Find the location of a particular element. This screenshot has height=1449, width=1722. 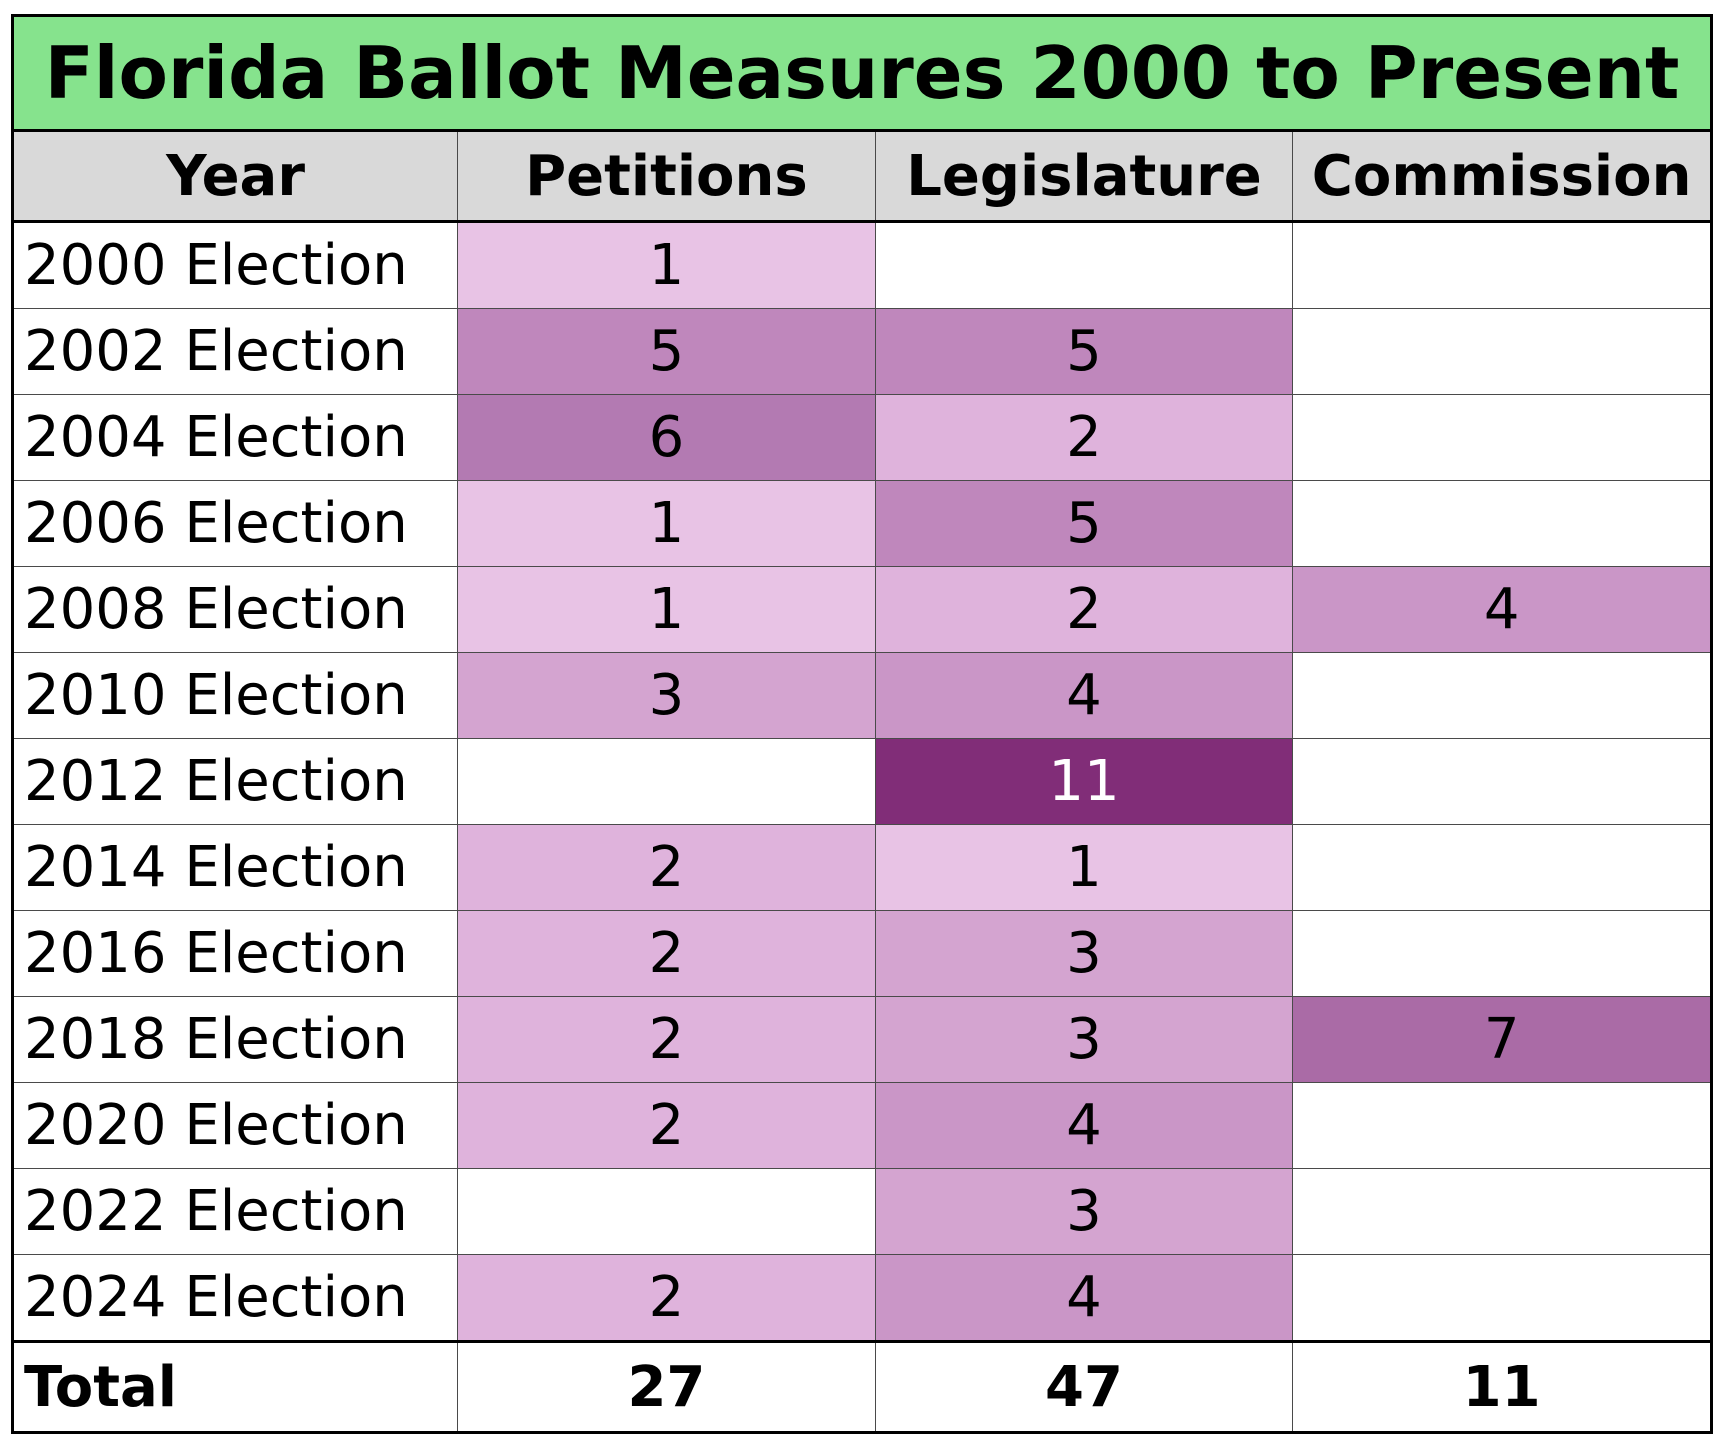

table-row: 2006 Election 1 5 is located at coordinates (861, 523).